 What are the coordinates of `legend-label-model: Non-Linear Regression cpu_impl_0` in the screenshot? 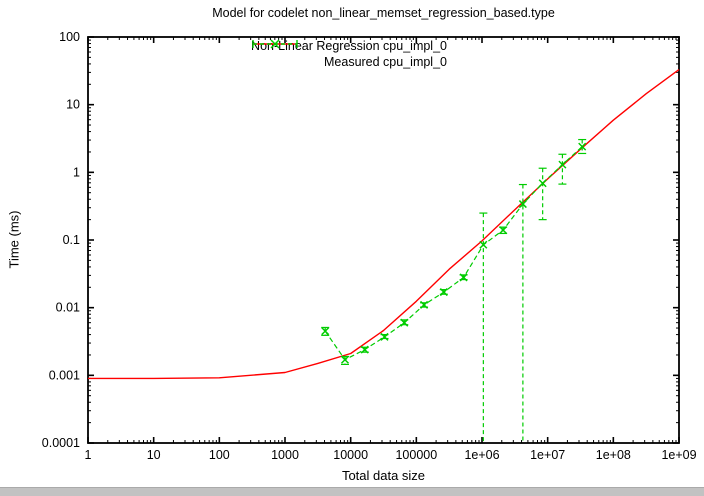 It's located at (349, 46).